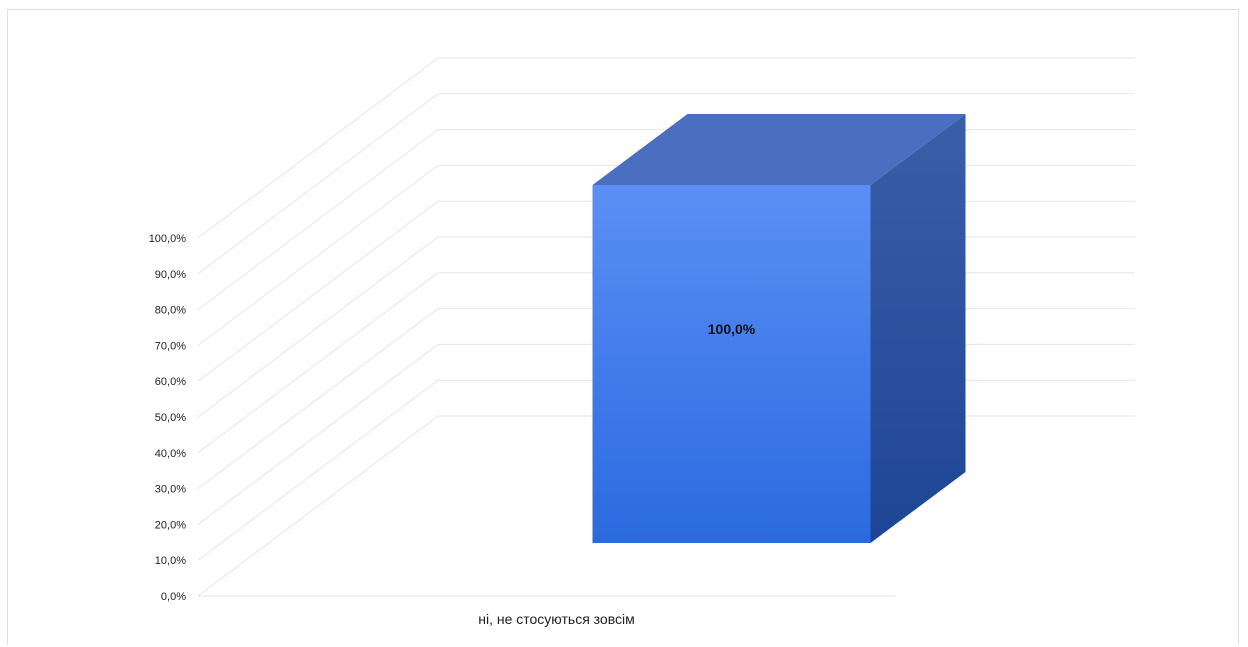 This screenshot has height=647, width=1248. I want to click on y-tick-label: 60,0%, so click(170, 382).